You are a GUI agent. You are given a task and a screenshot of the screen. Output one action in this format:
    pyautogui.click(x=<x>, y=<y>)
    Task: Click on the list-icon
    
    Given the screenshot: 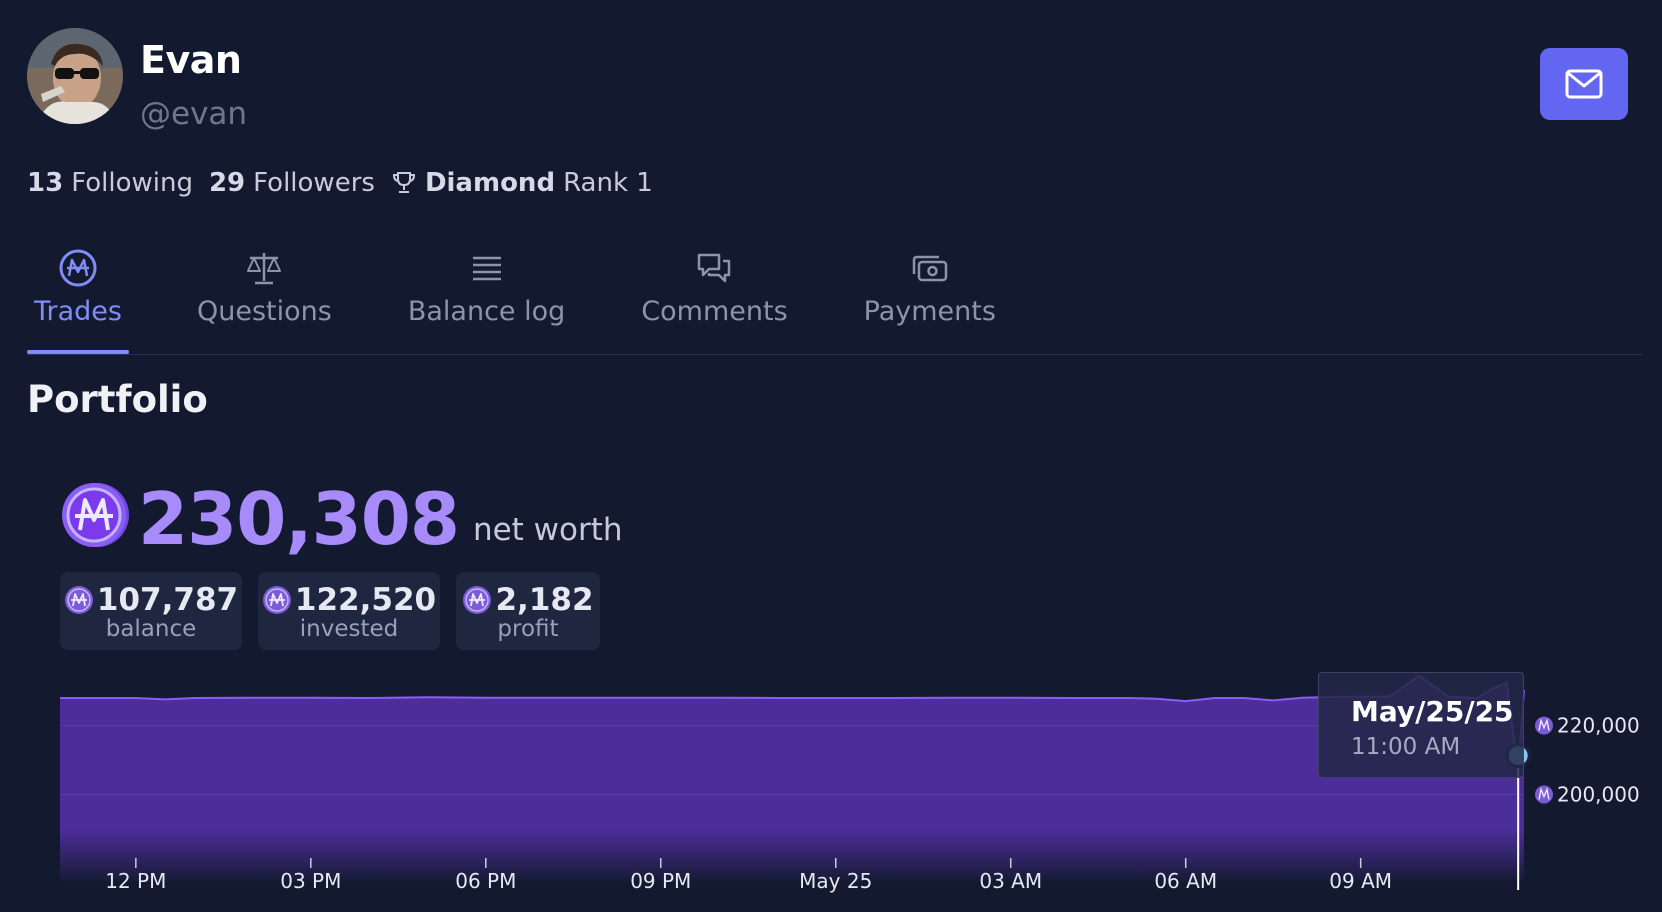 What is the action you would take?
    pyautogui.click(x=486, y=268)
    